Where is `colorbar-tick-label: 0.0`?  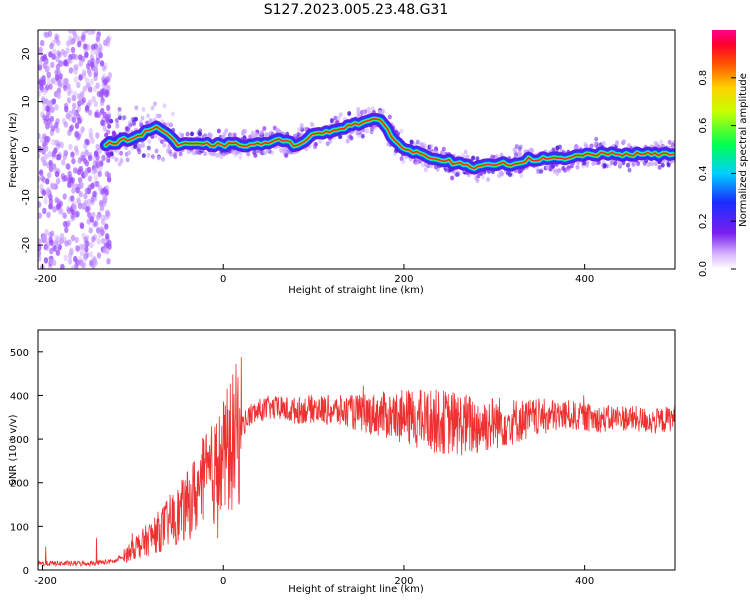
colorbar-tick-label: 0.0 is located at coordinates (703, 269).